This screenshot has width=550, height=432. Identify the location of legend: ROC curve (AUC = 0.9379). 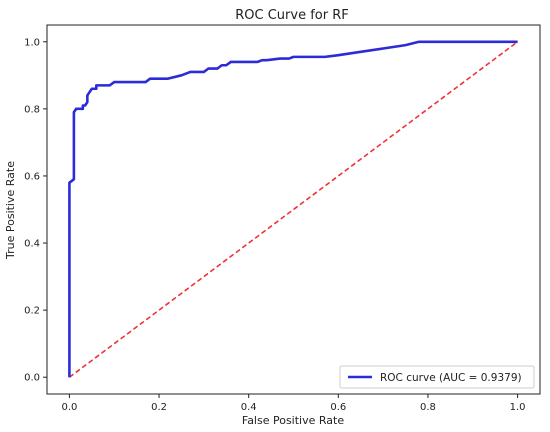
(437, 377).